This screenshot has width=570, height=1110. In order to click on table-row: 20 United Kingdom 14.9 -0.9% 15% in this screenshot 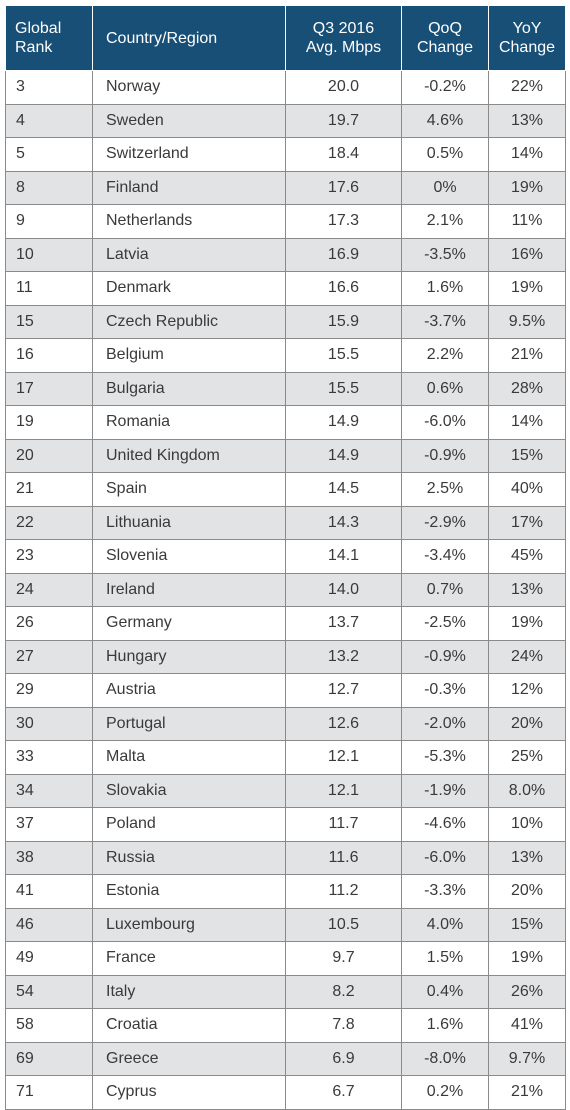, I will do `click(285, 455)`.